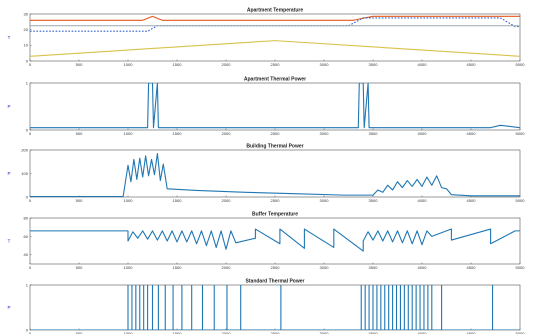  What do you see at coordinates (24, 173) in the screenshot?
I see `y-tick-label: 100` at bounding box center [24, 173].